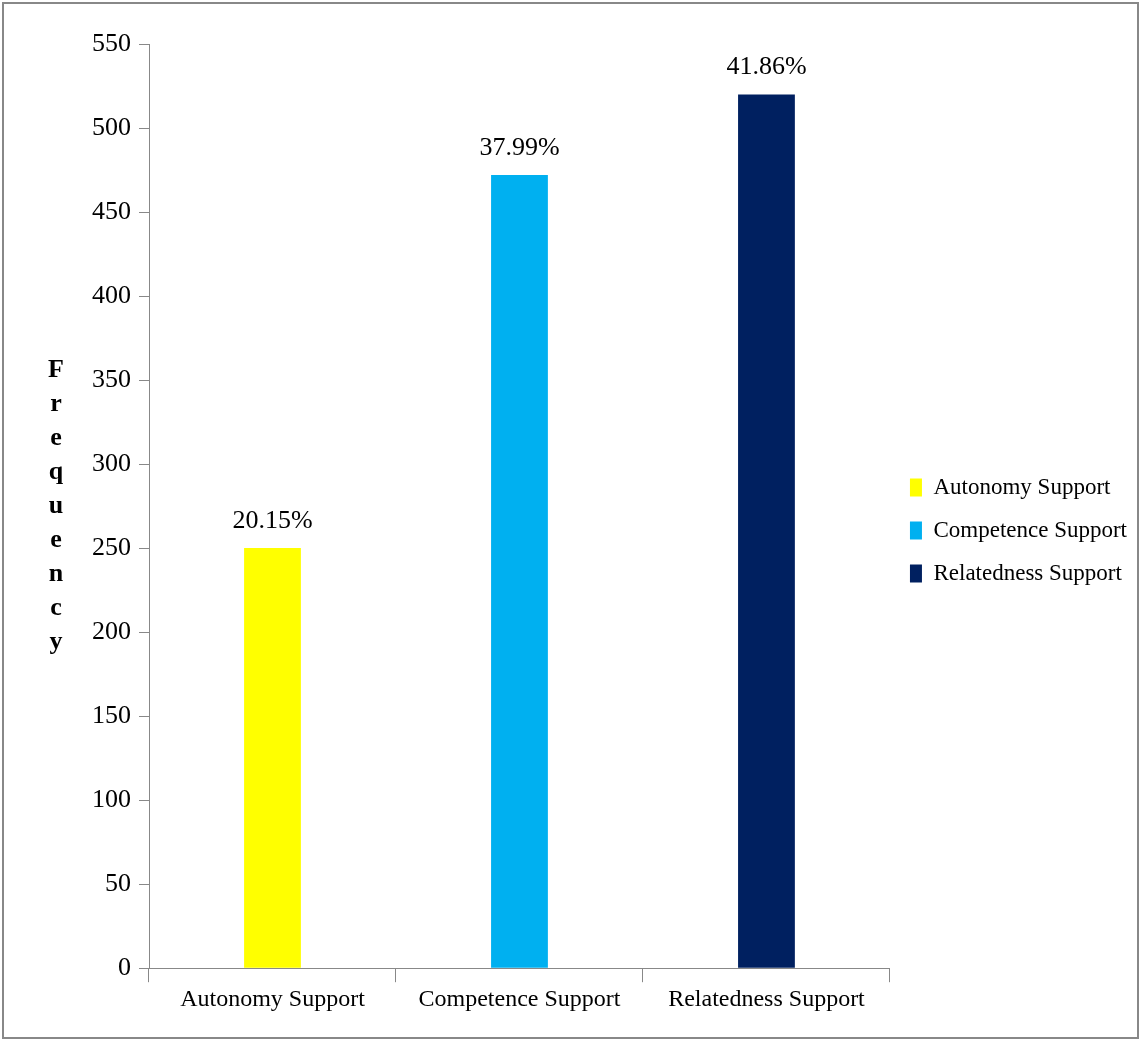 This screenshot has width=1143, height=1043. What do you see at coordinates (1030, 529) in the screenshot?
I see `legend-label: Competence Support` at bounding box center [1030, 529].